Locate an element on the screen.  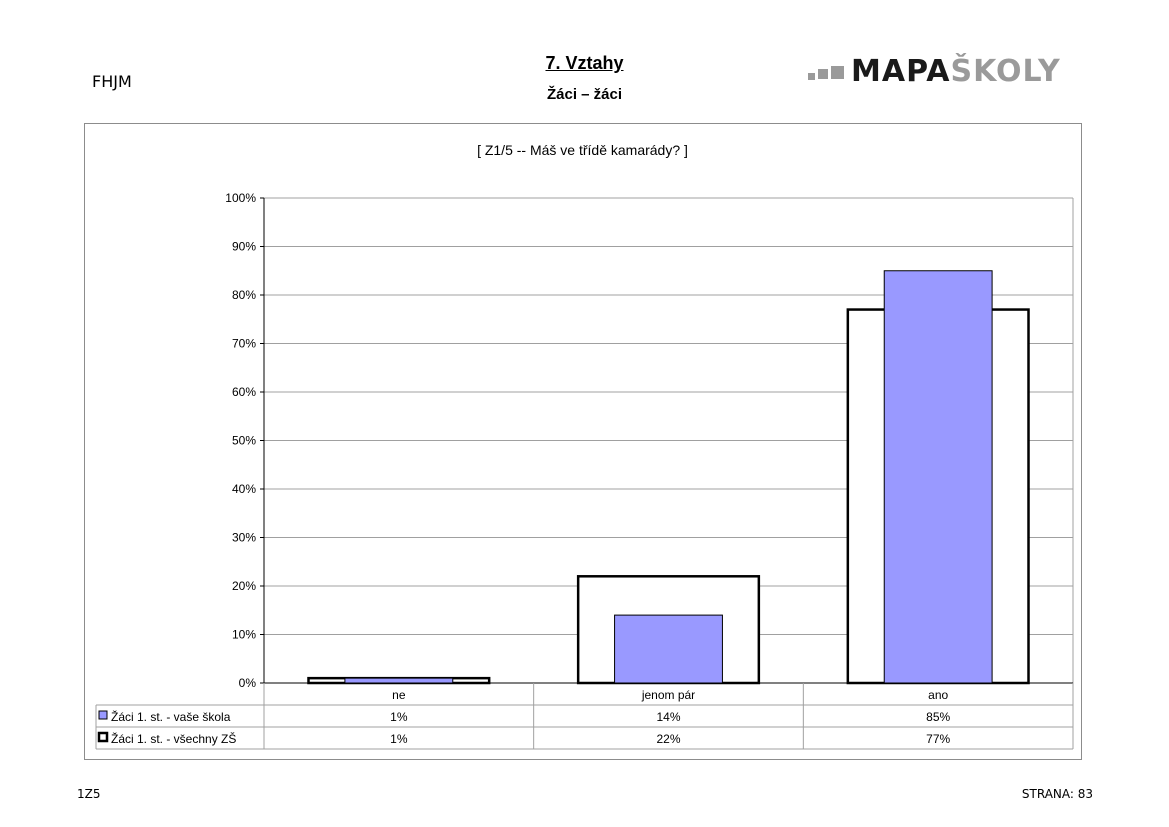
logo-square-small is located at coordinates (811, 76).